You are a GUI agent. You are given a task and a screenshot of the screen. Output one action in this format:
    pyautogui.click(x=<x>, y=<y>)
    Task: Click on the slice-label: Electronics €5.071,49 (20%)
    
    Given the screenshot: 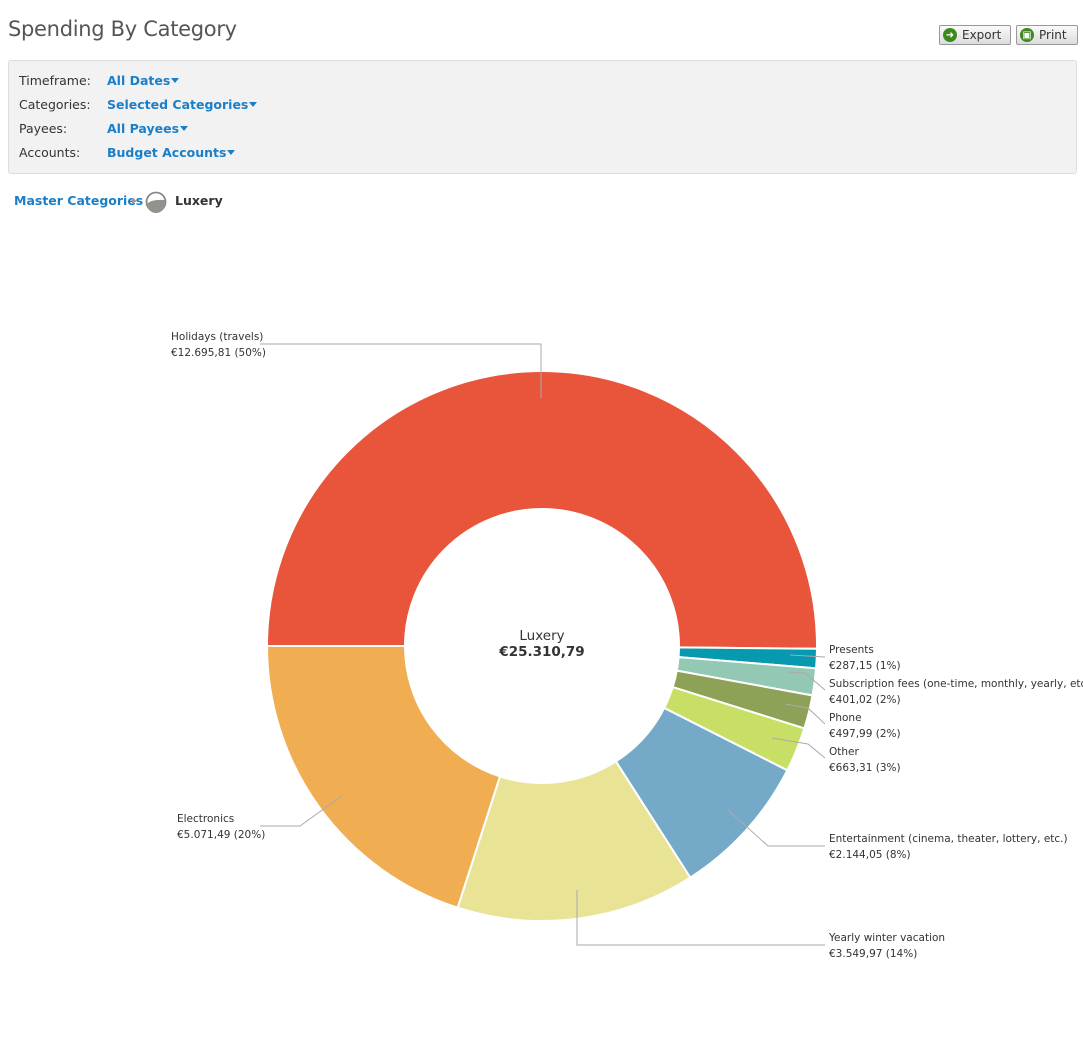 What is the action you would take?
    pyautogui.click(x=221, y=827)
    